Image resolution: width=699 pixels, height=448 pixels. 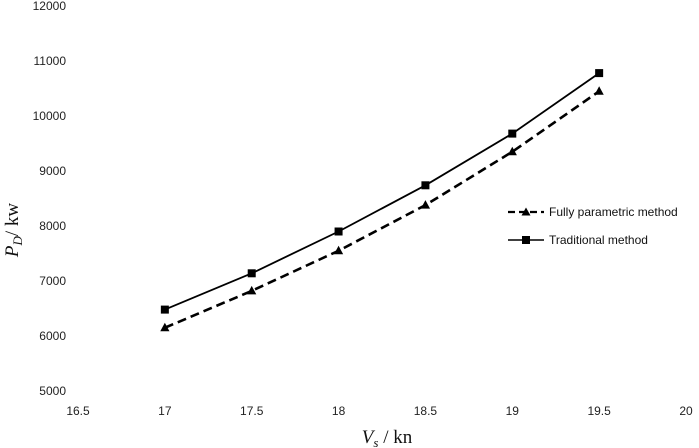 I want to click on x-axis-title-unit: / kn, so click(x=395, y=437).